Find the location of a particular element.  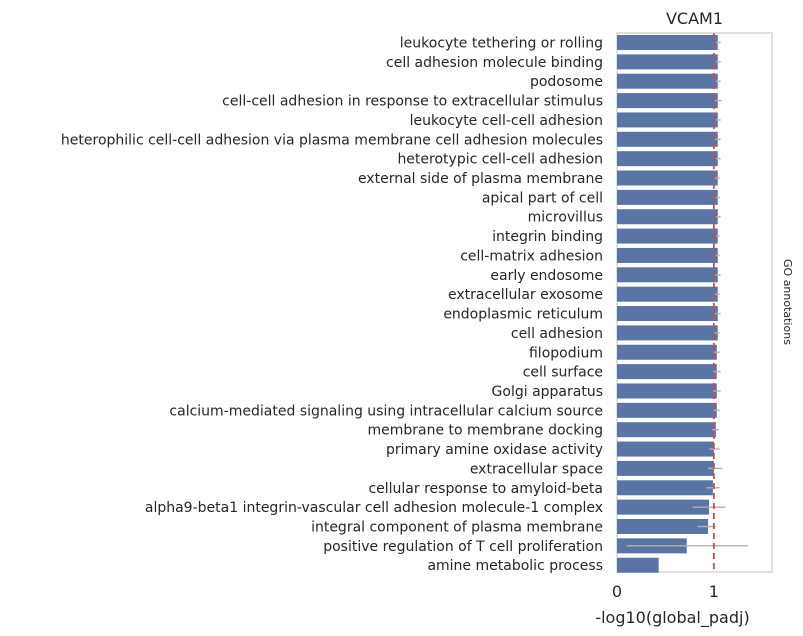

category-label: podosome is located at coordinates (566, 82).